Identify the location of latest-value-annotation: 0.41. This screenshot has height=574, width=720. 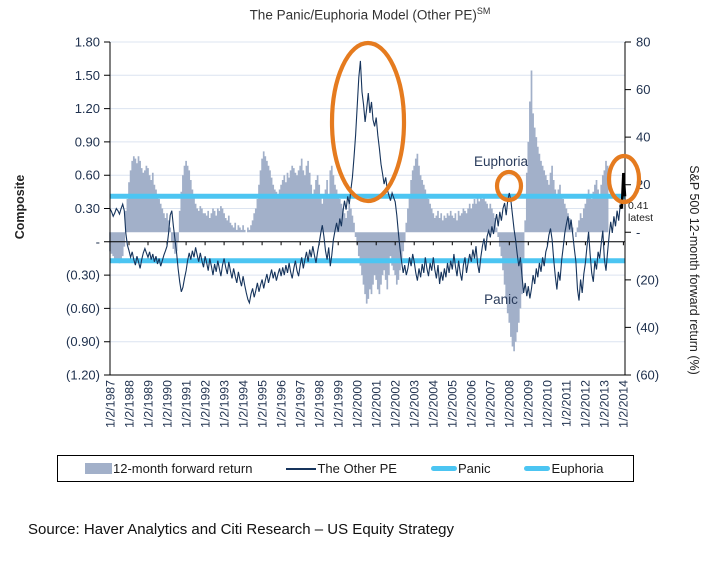
(638, 206).